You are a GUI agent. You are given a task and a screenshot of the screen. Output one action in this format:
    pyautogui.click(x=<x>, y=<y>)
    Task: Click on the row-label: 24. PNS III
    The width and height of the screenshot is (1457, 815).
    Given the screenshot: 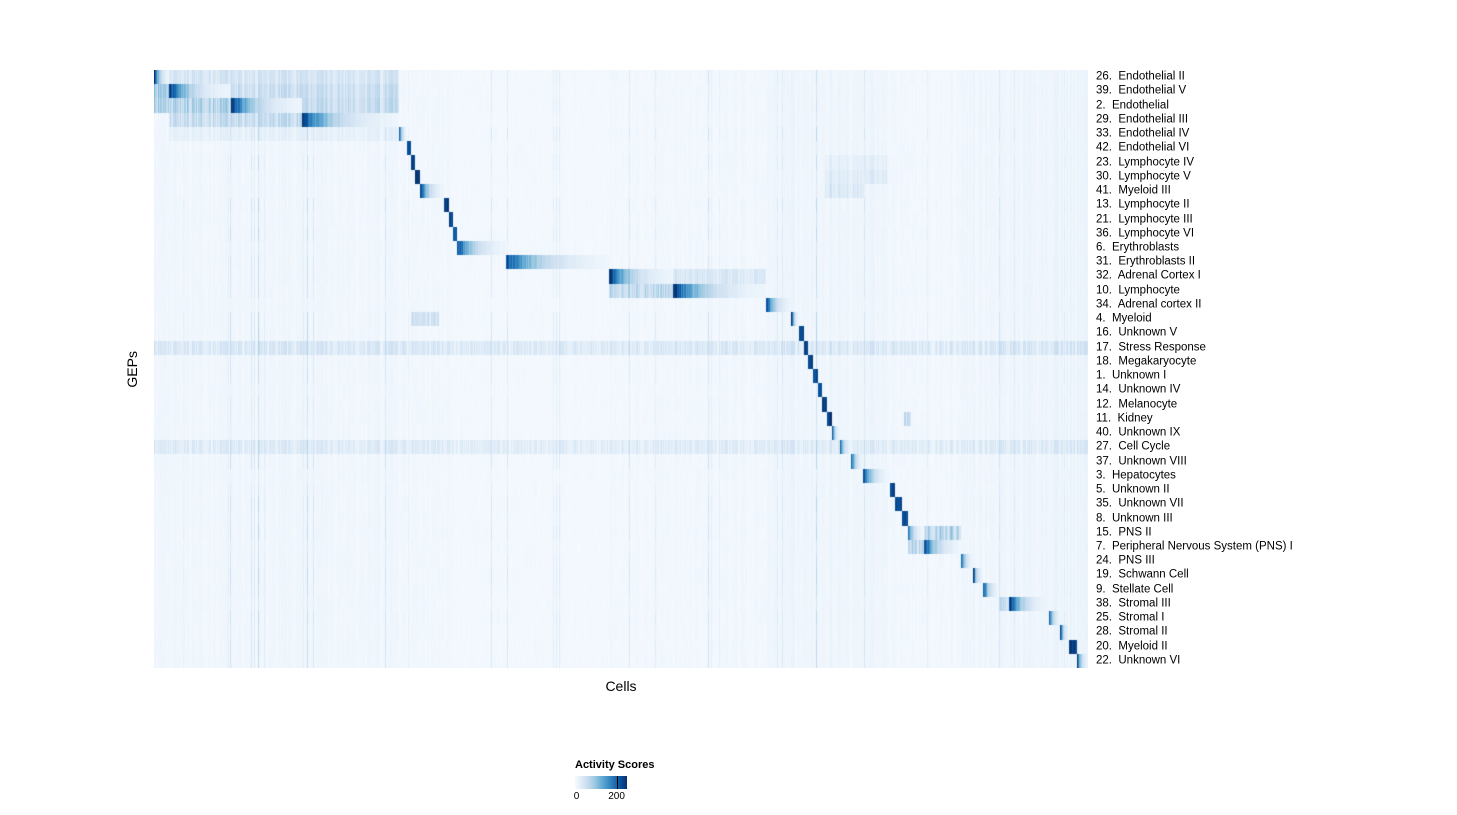 What is the action you would take?
    pyautogui.click(x=1125, y=560)
    